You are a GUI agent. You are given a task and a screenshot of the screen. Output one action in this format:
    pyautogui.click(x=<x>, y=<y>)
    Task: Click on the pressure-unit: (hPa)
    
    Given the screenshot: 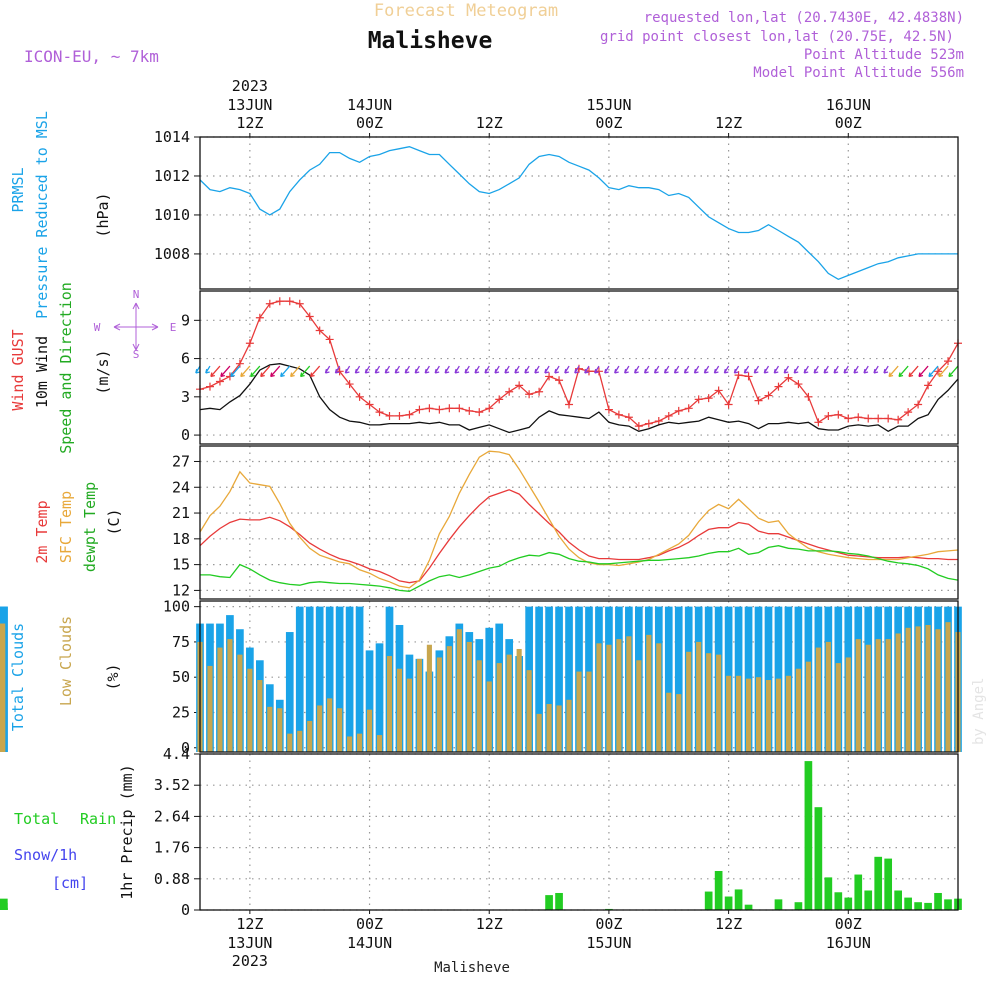 What is the action you would take?
    pyautogui.click(x=103, y=214)
    